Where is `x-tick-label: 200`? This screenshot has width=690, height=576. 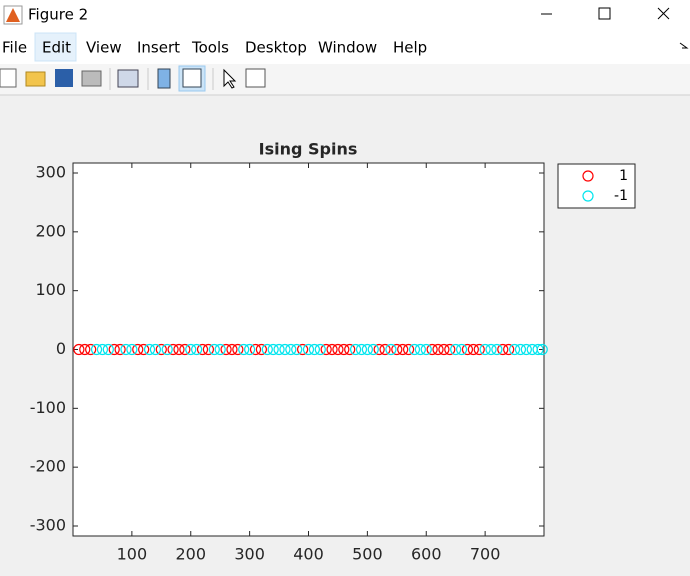 x-tick-label: 200 is located at coordinates (190, 554).